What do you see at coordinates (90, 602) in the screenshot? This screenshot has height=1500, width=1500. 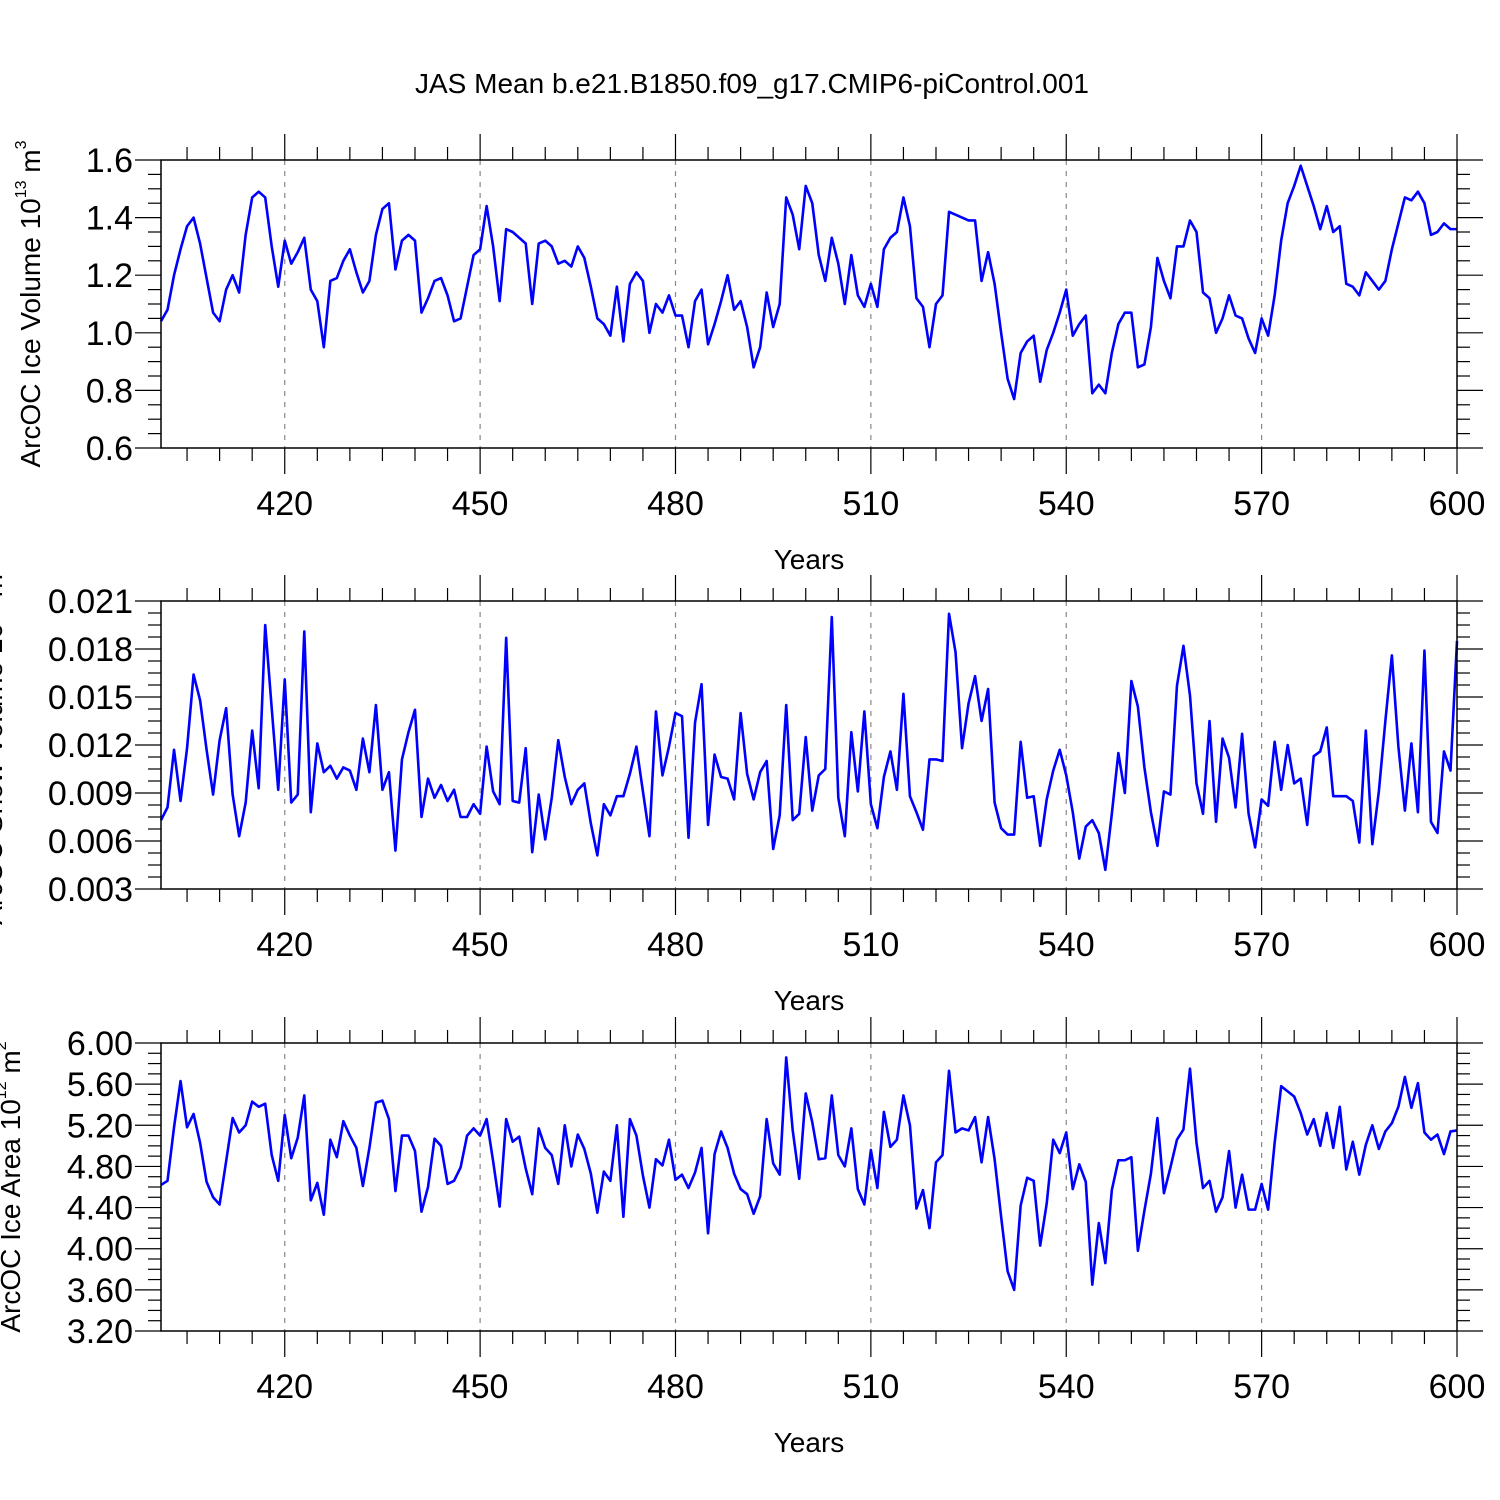 I see `y-tick-label: 0.021` at bounding box center [90, 602].